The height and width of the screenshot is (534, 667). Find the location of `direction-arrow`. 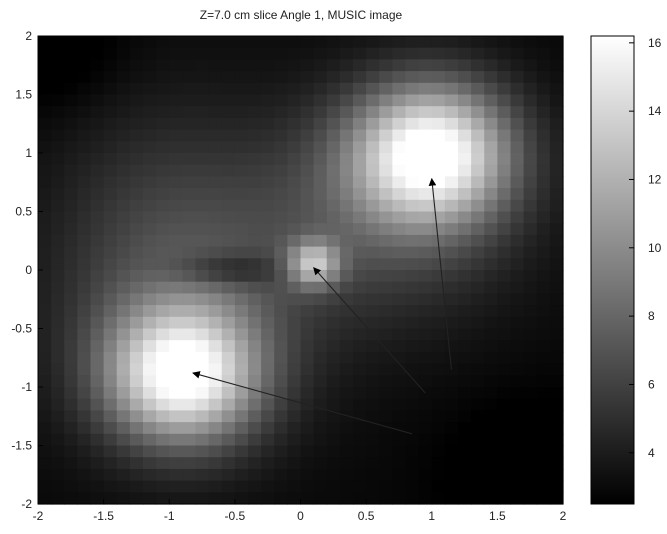

direction-arrow is located at coordinates (369, 330).